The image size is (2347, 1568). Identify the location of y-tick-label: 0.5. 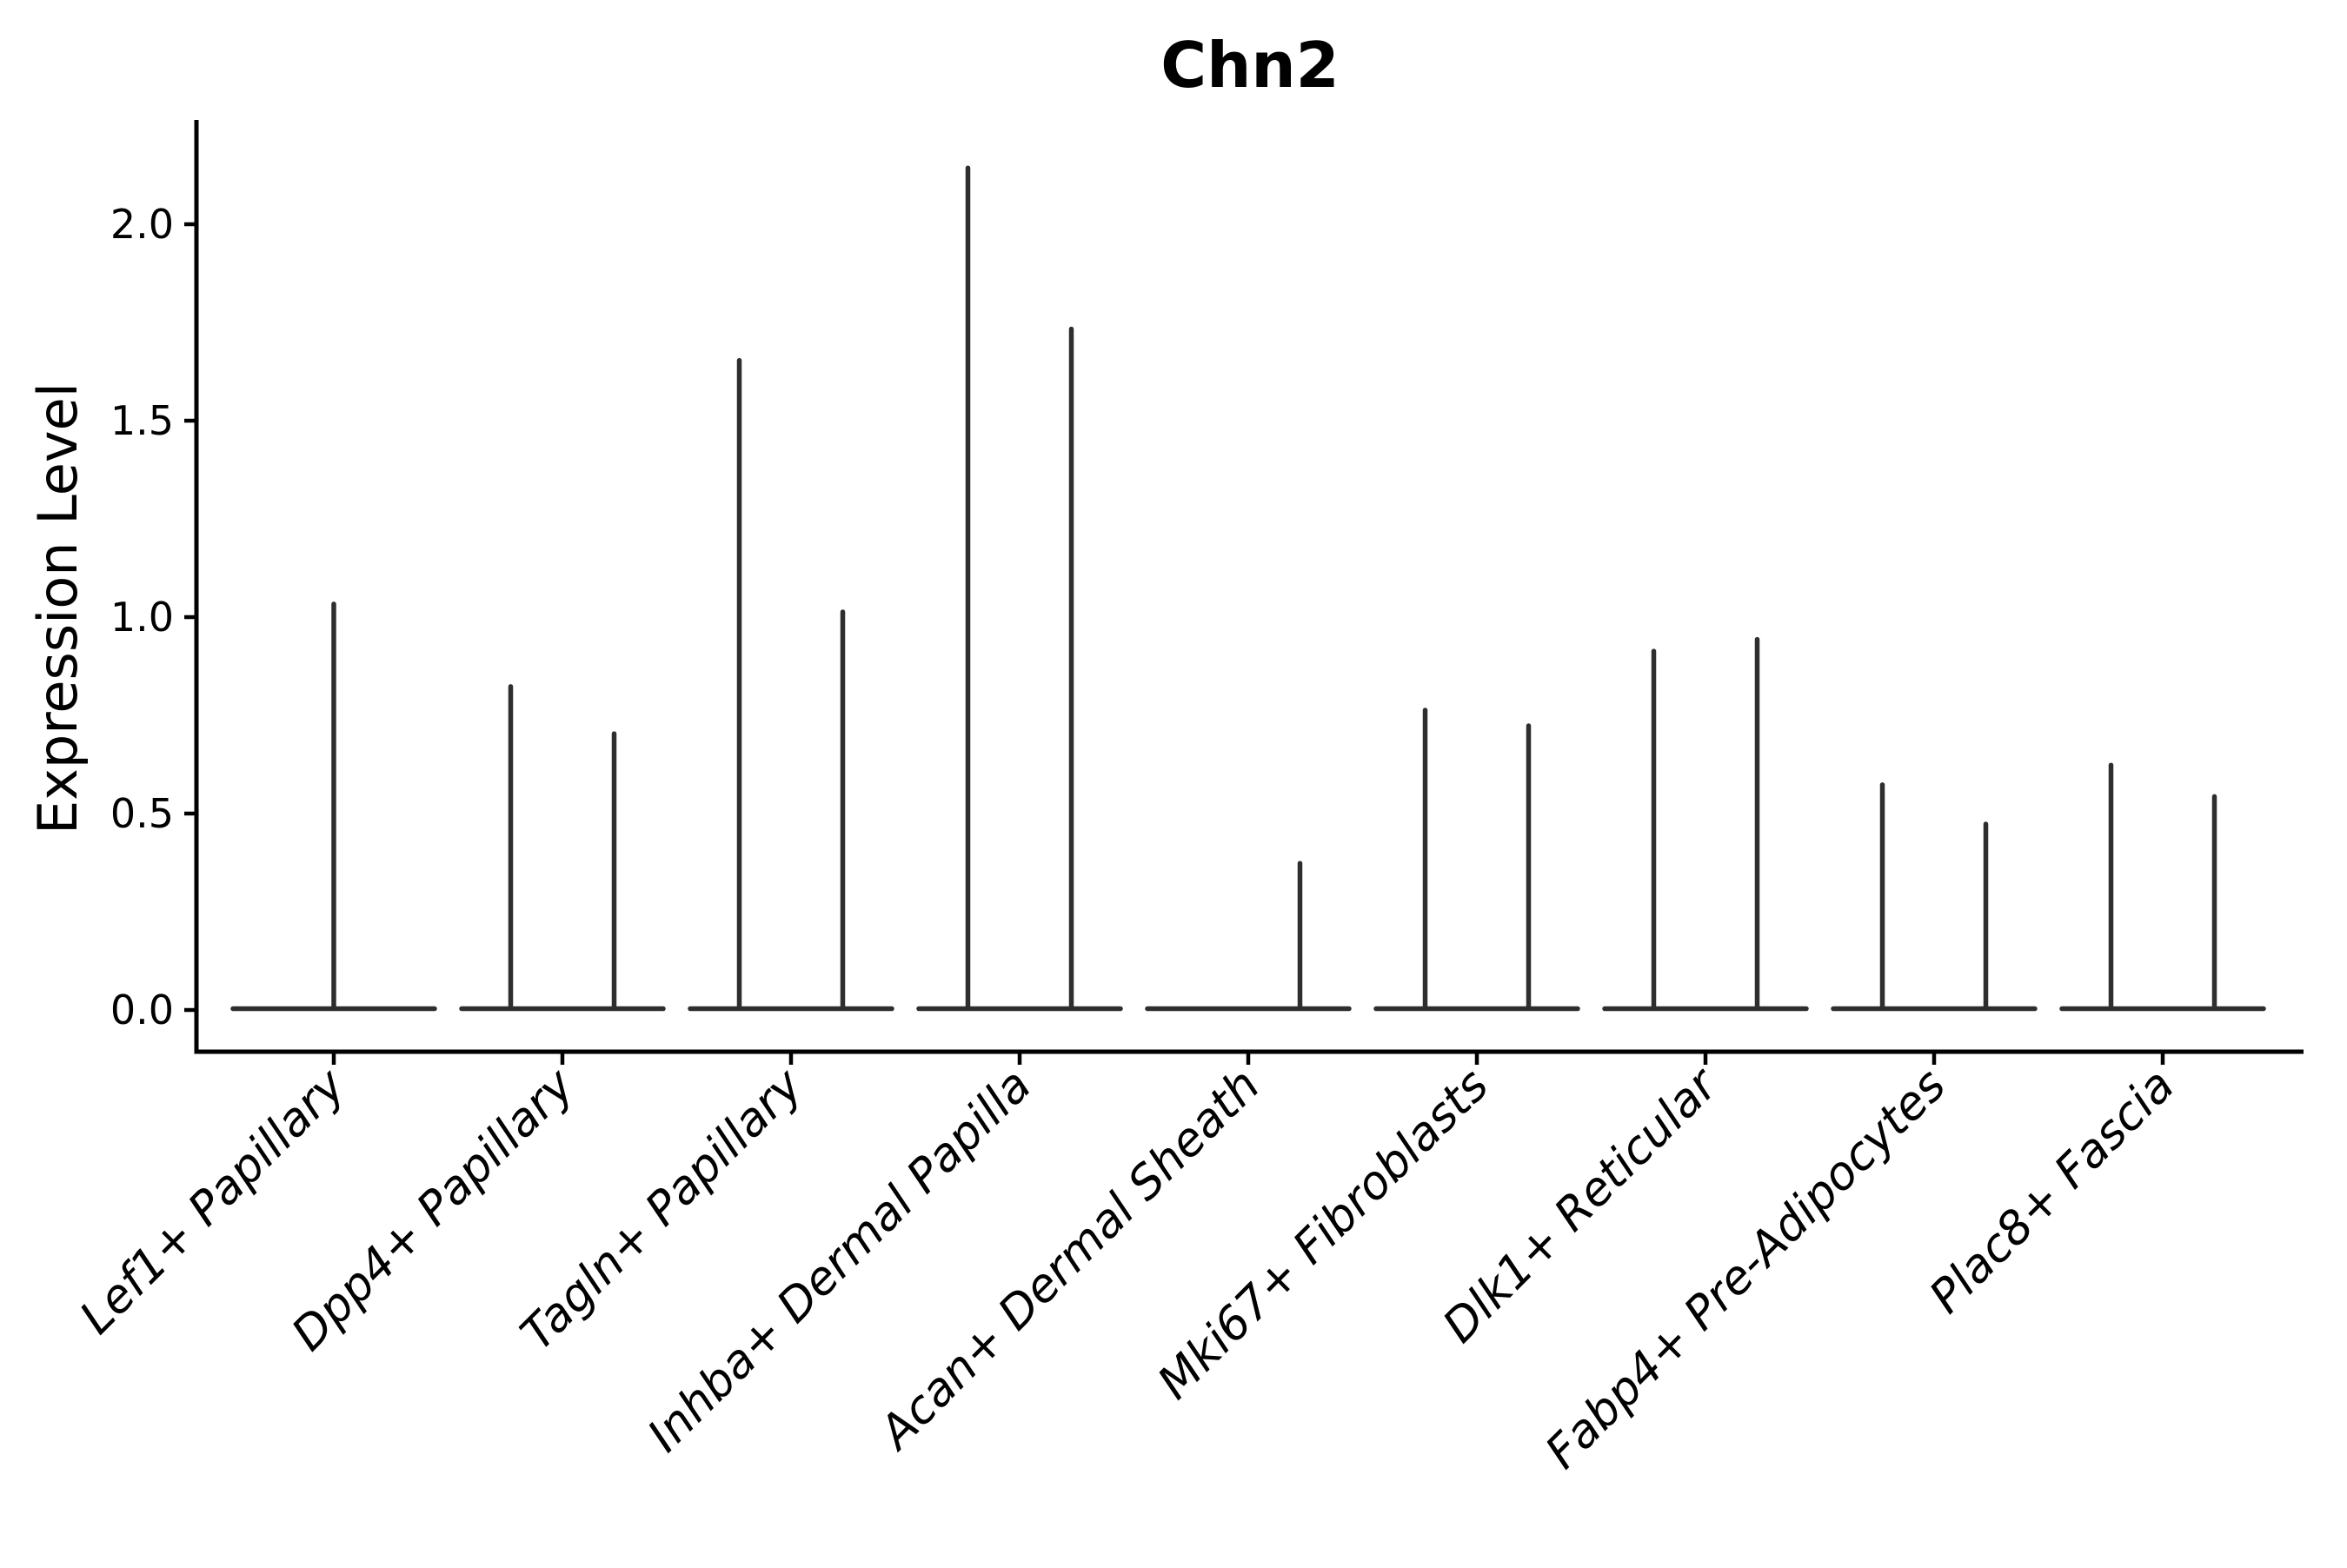
(142, 813).